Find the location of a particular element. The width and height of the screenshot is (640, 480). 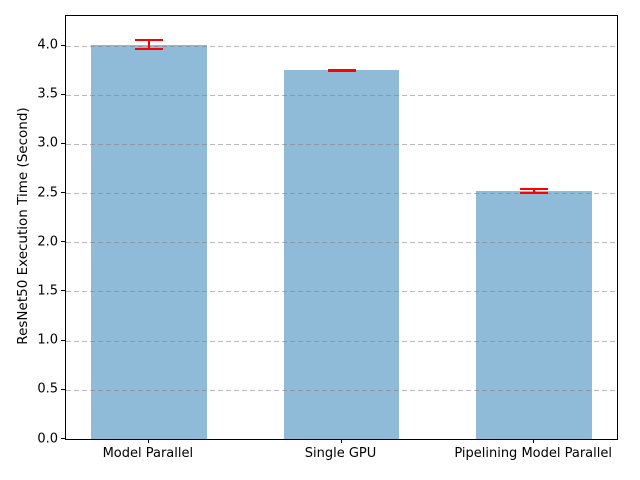

y-tick-label: 1.5 is located at coordinates (47, 291).